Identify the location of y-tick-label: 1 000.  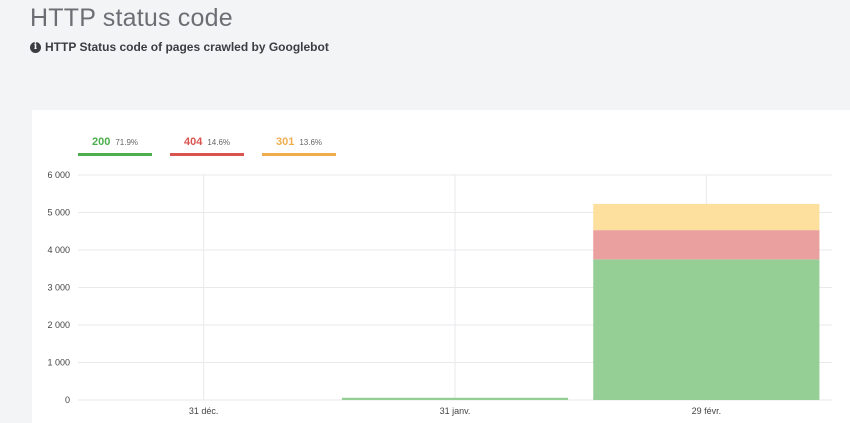
(58, 363).